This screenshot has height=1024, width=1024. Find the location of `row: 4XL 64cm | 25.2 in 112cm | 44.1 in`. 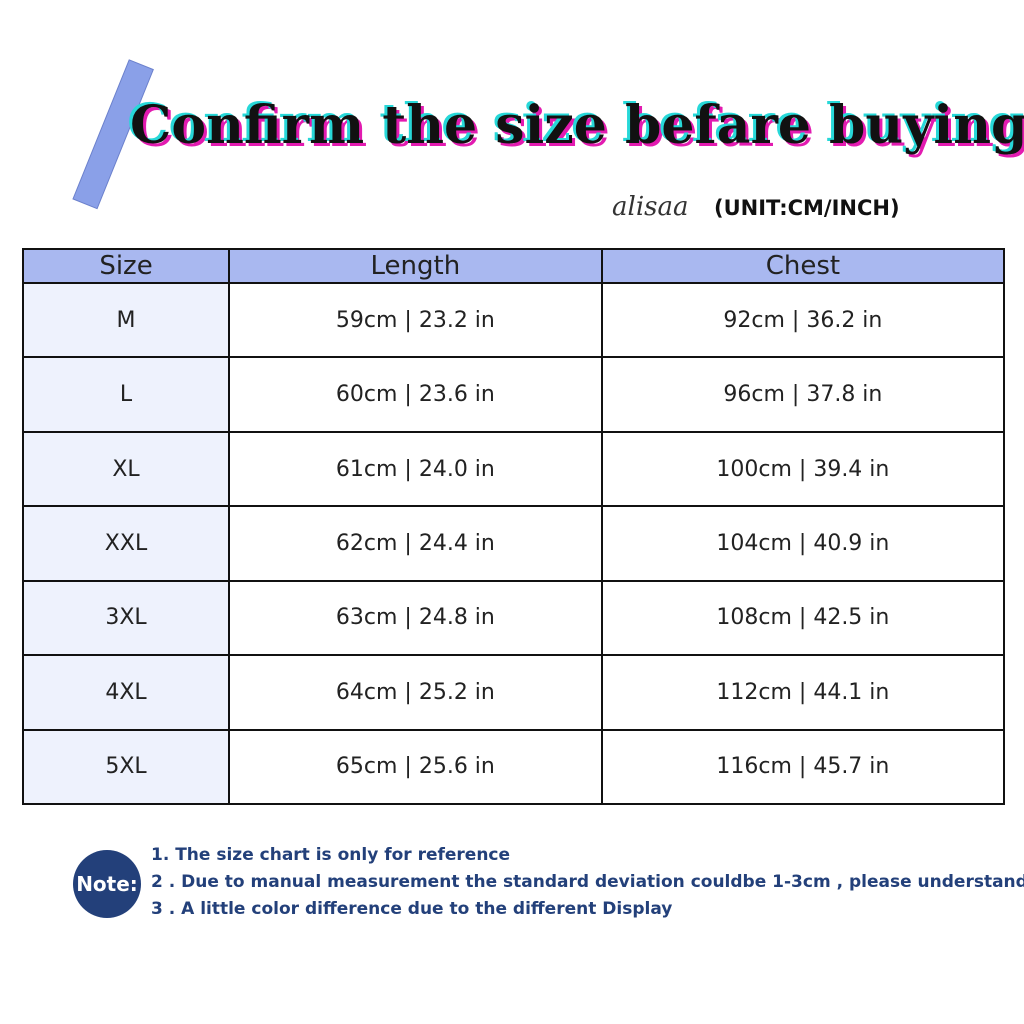

row: 4XL 64cm | 25.2 in 112cm | 44.1 in is located at coordinates (514, 692).